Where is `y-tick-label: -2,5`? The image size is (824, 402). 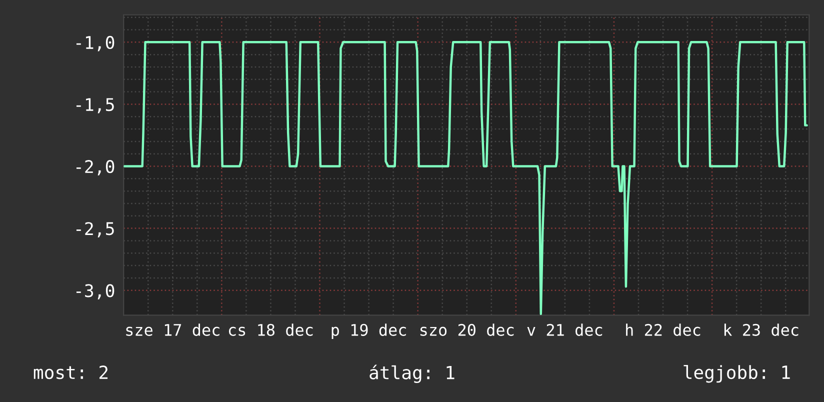 y-tick-label: -2,5 is located at coordinates (95, 230).